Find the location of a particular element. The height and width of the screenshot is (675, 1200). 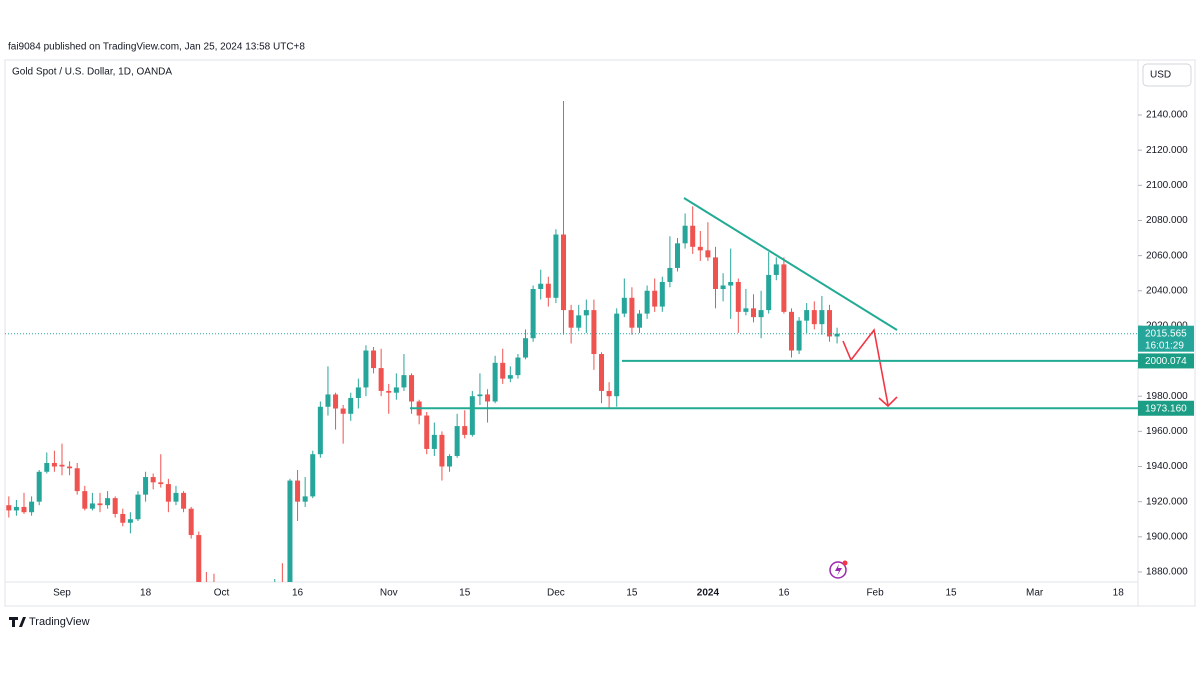

event-icon-bolt is located at coordinates (838, 570).